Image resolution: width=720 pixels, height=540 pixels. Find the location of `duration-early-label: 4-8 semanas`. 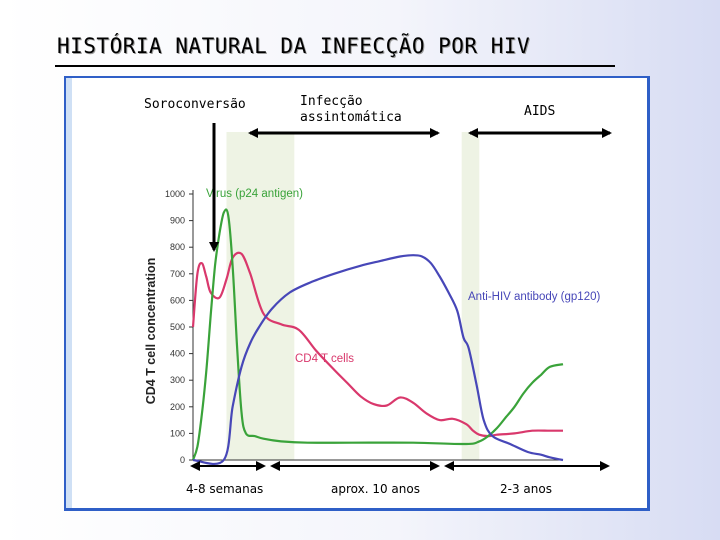

duration-early-label: 4-8 semanas is located at coordinates (225, 489).